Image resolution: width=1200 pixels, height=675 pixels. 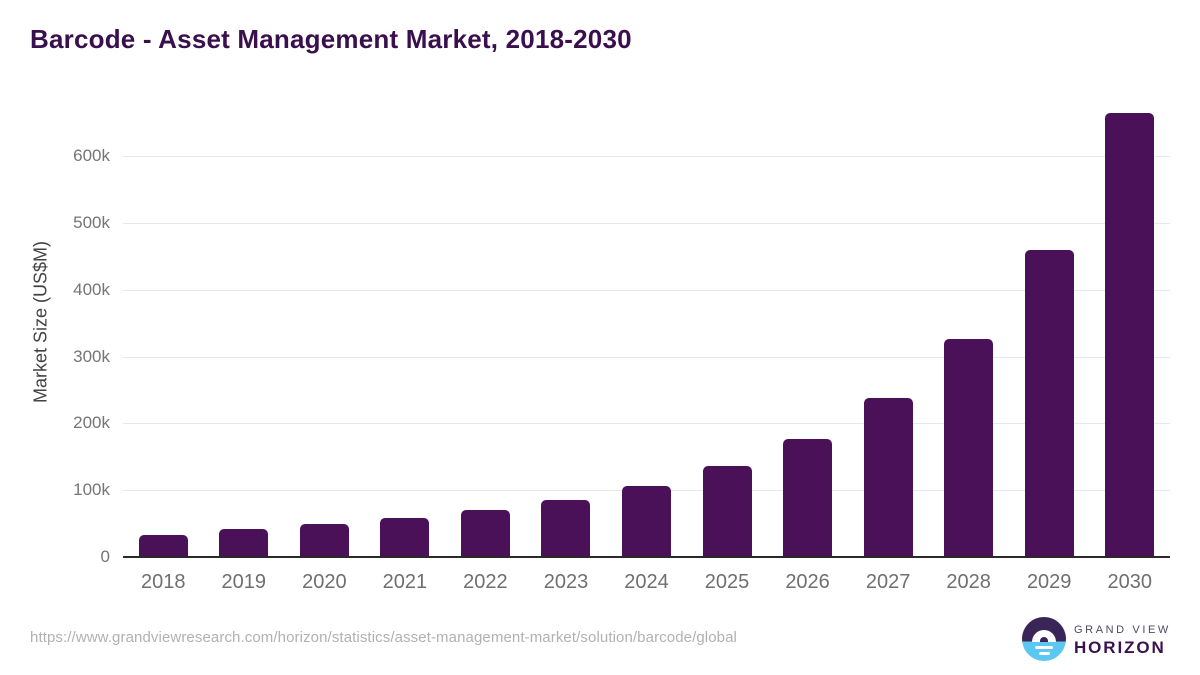 I want to click on bar-2028, so click(x=969, y=447).